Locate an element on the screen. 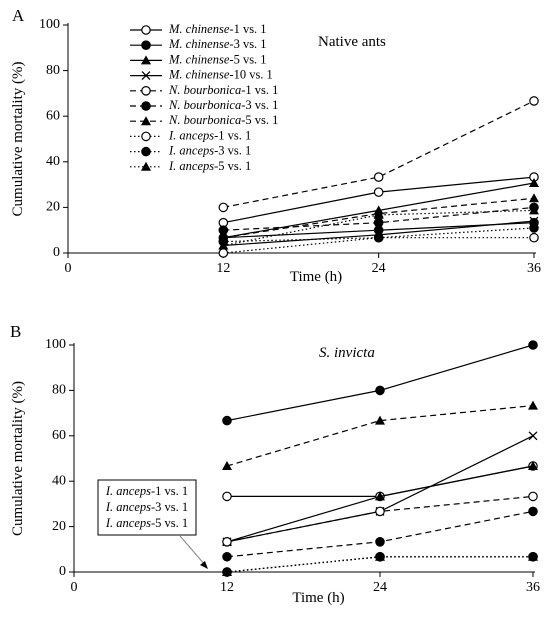  callout-ratio: -5 vs. 1 is located at coordinates (169, 523).